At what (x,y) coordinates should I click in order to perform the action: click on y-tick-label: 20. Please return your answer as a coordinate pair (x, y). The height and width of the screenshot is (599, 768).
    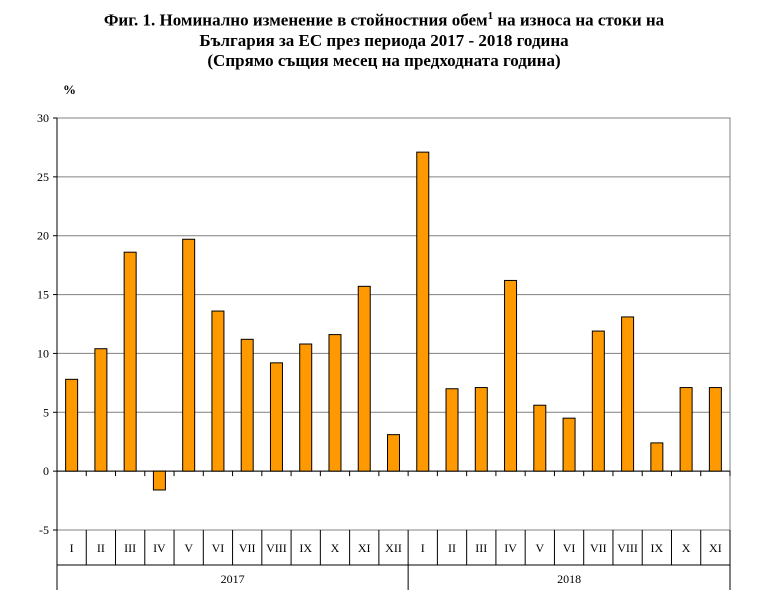
    Looking at the image, I should click on (43, 236).